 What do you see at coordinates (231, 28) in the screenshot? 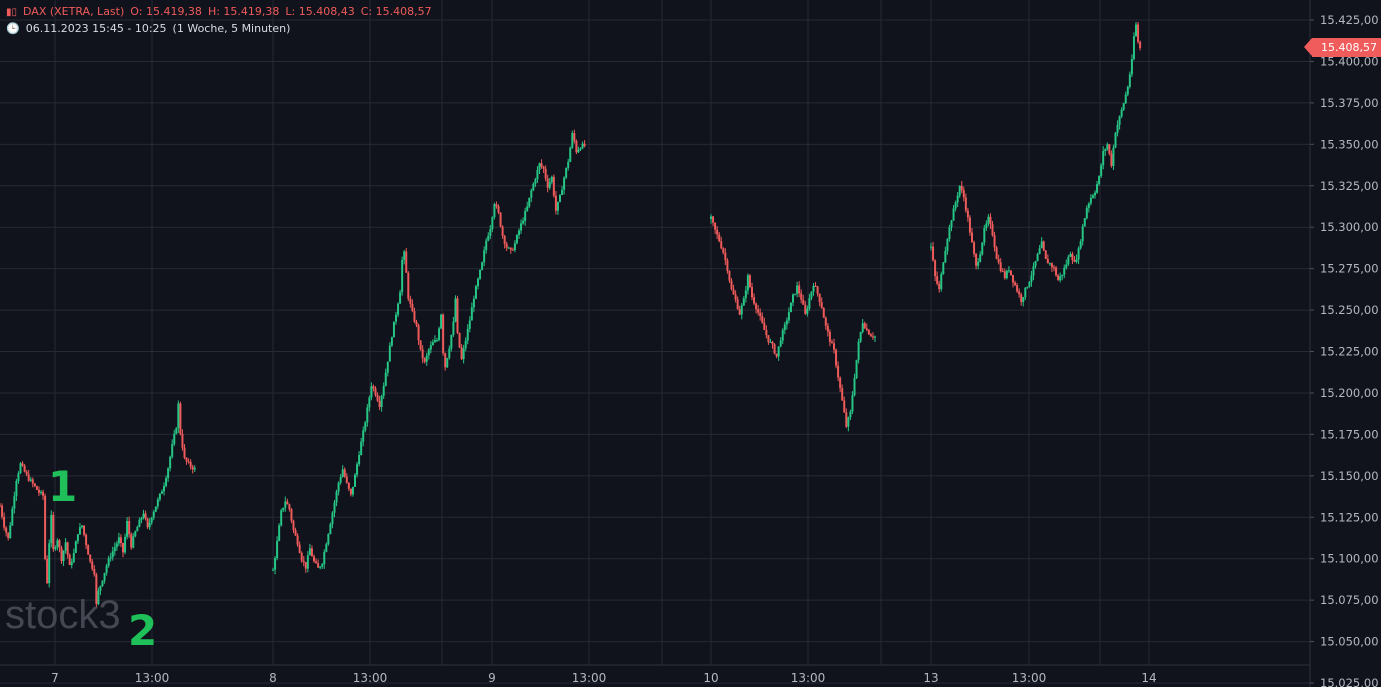
I see `interval-label: (1 Woche, 5 Minuten)` at bounding box center [231, 28].